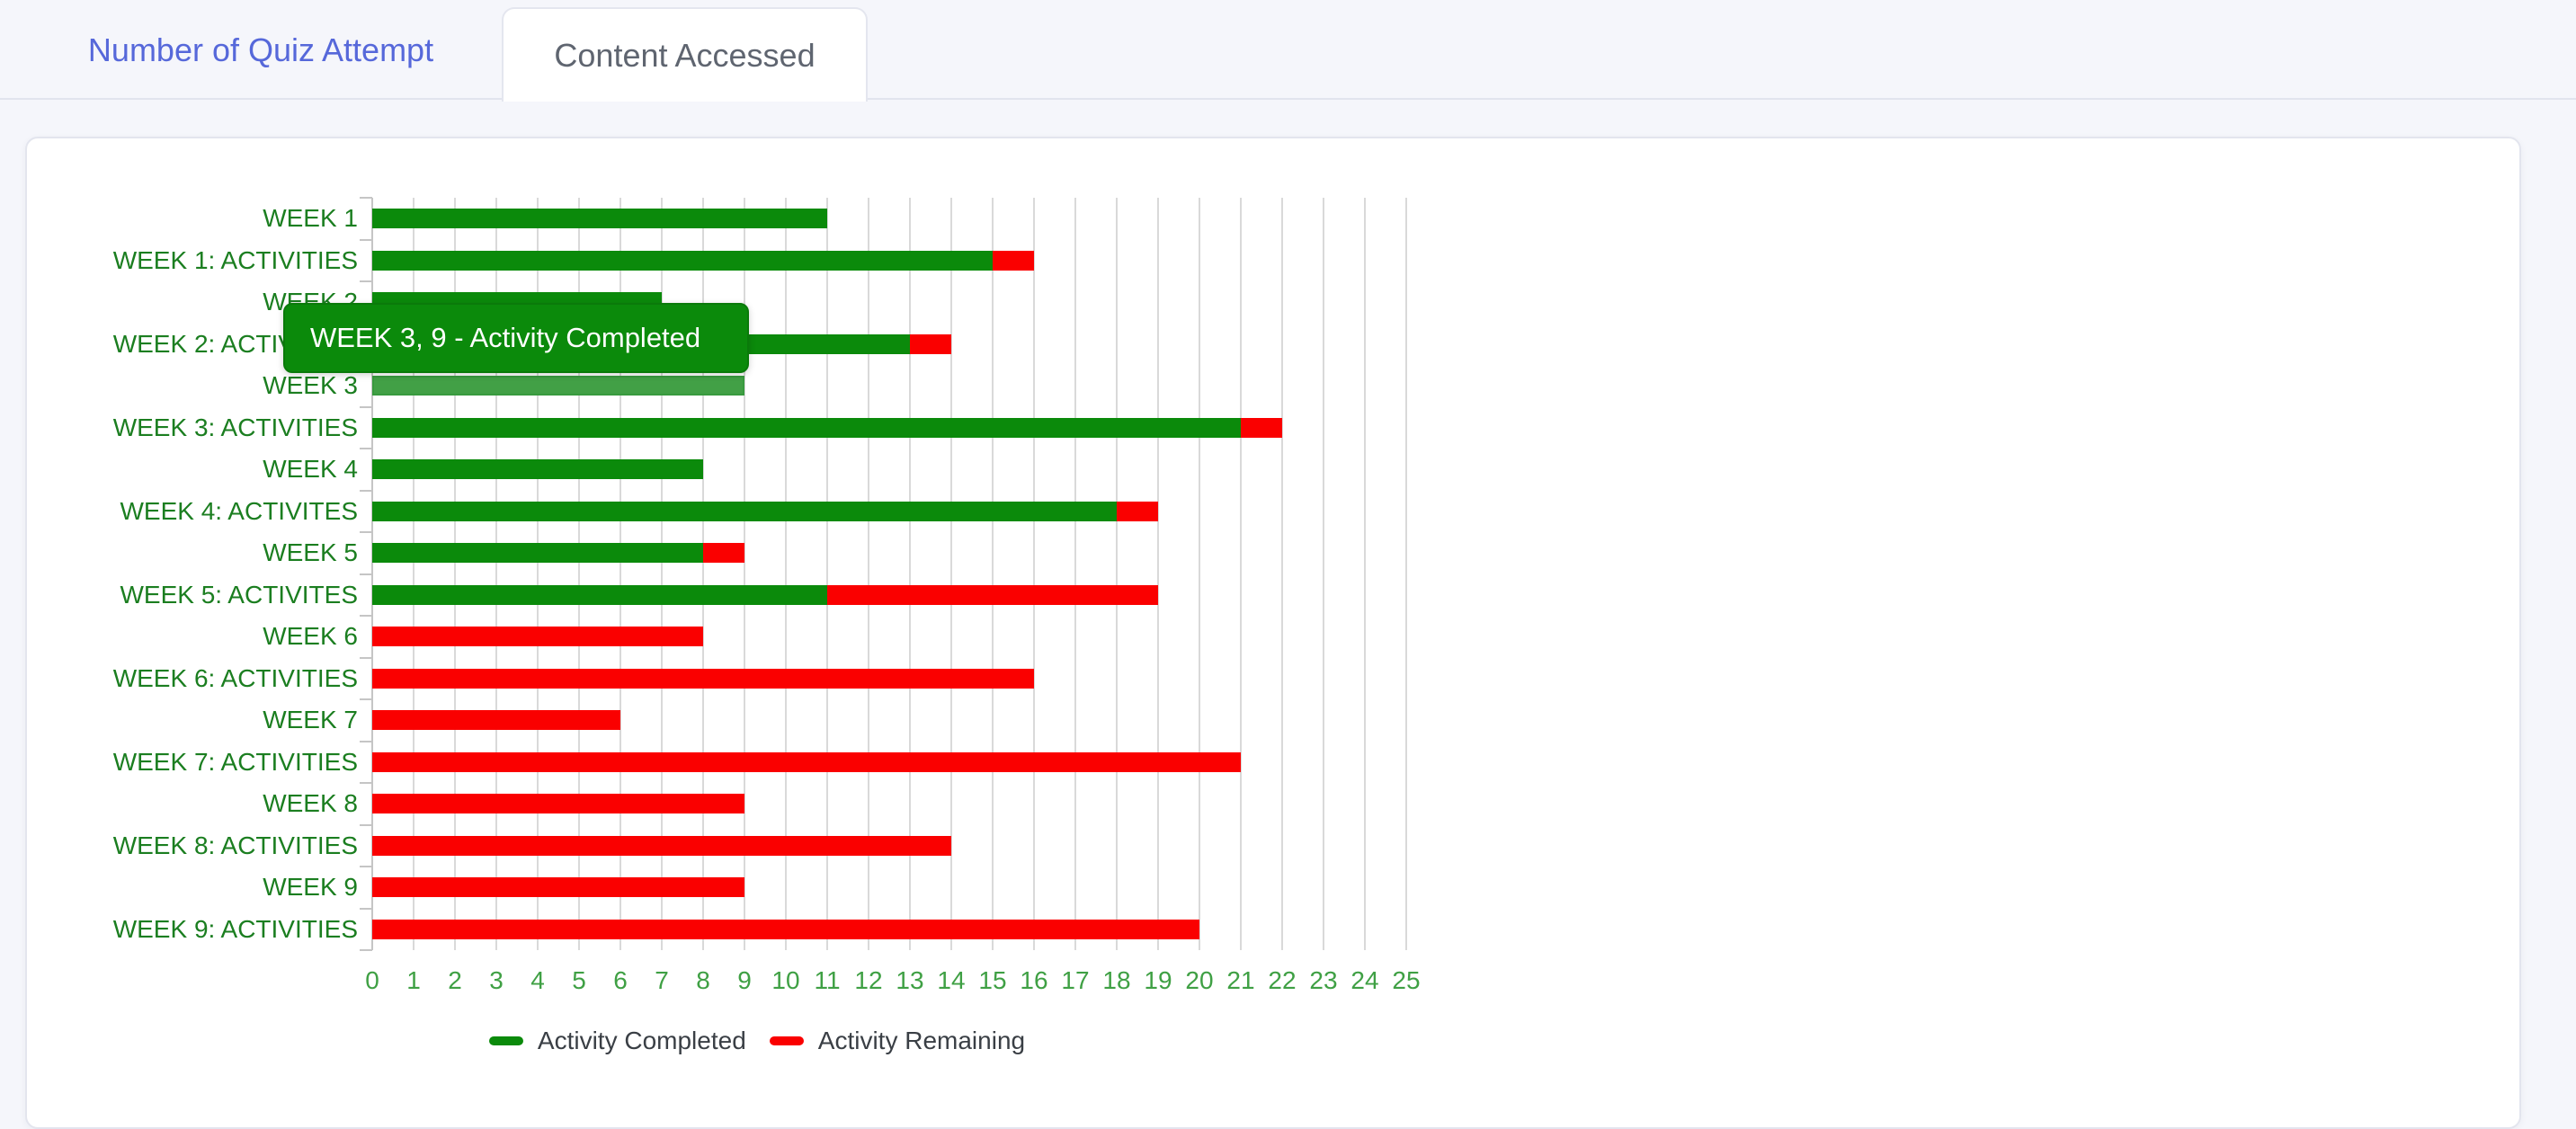 This screenshot has height=1129, width=2576. I want to click on category-label: WEEK 1, so click(310, 218).